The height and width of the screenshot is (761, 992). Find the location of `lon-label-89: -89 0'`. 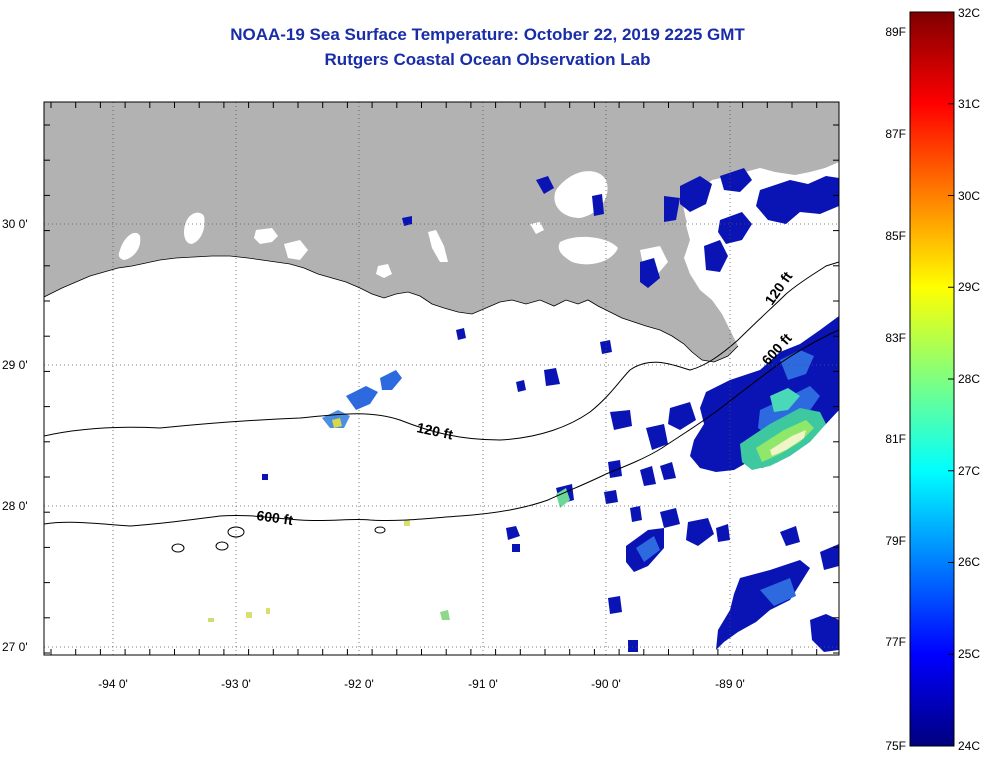

lon-label-89: -89 0' is located at coordinates (730, 684).